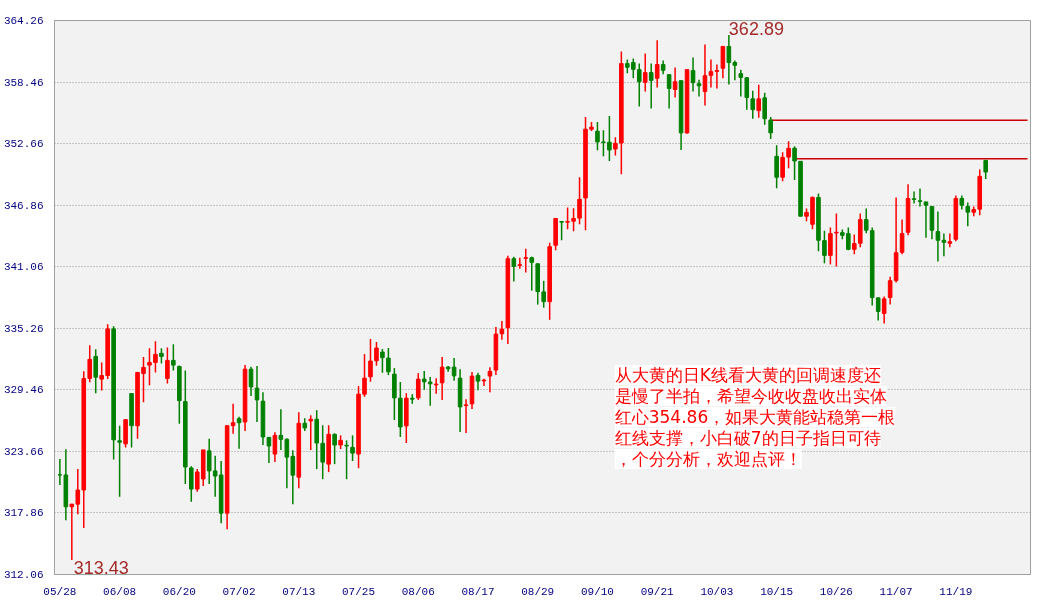  I want to click on x-tick-label: 08/17, so click(478, 591).